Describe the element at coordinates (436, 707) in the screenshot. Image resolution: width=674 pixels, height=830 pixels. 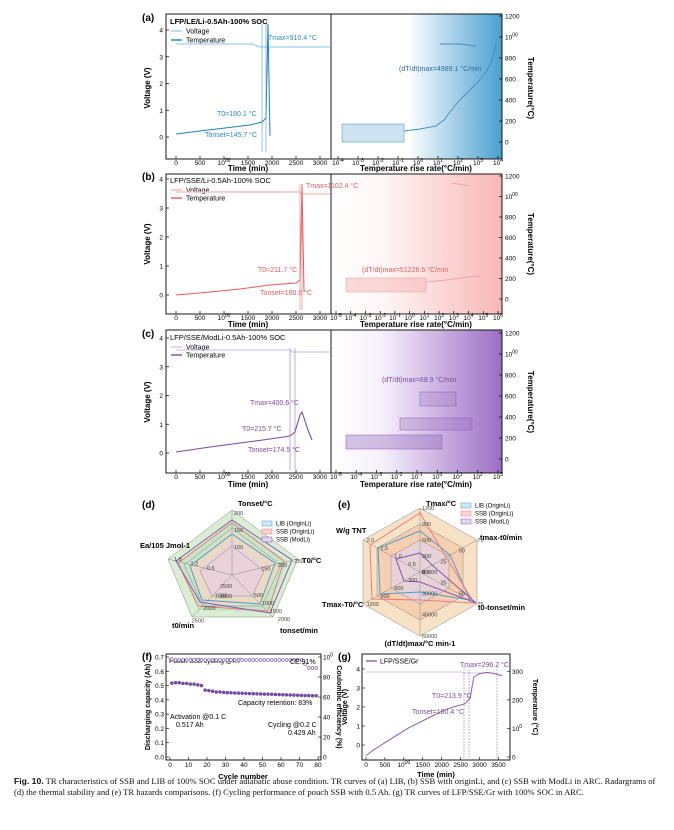
I see `panel-g-frame` at that location.